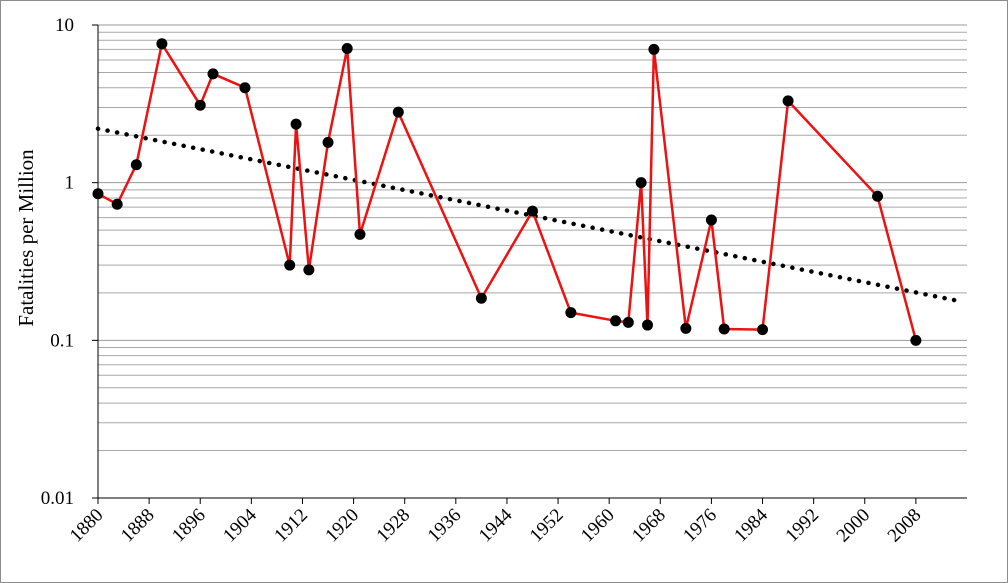 Image resolution: width=1008 pixels, height=583 pixels. Describe the element at coordinates (445, 526) in the screenshot. I see `x-tick-label: 1936` at that location.